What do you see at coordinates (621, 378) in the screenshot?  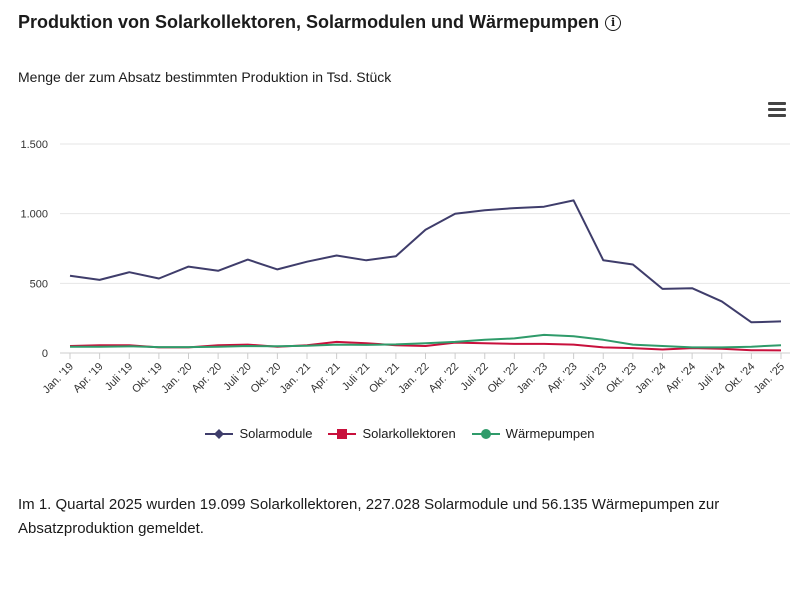 I see `x-tick-label: Okt. '23` at bounding box center [621, 378].